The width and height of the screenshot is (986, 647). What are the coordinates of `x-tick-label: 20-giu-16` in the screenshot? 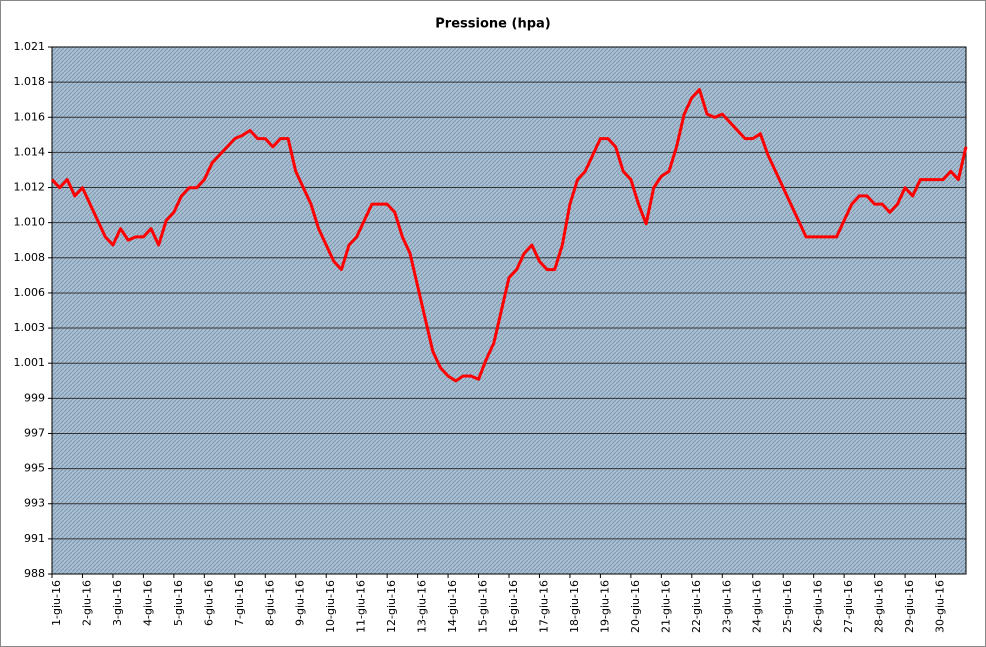 It's located at (635, 606).